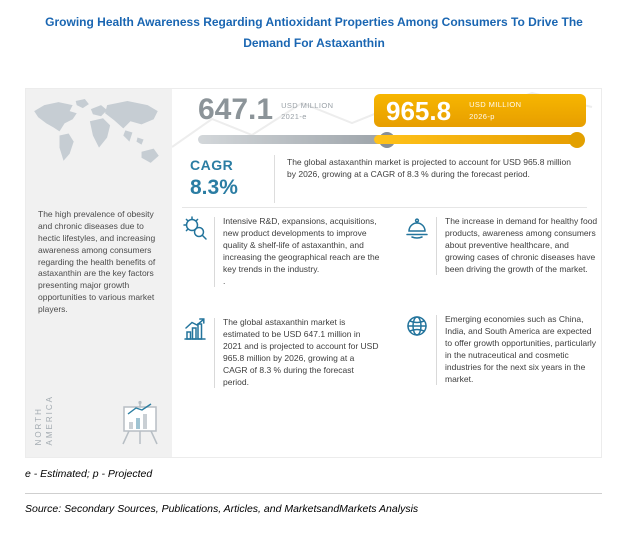  Describe the element at coordinates (236, 109) in the screenshot. I see `current-value: 647.1` at that location.